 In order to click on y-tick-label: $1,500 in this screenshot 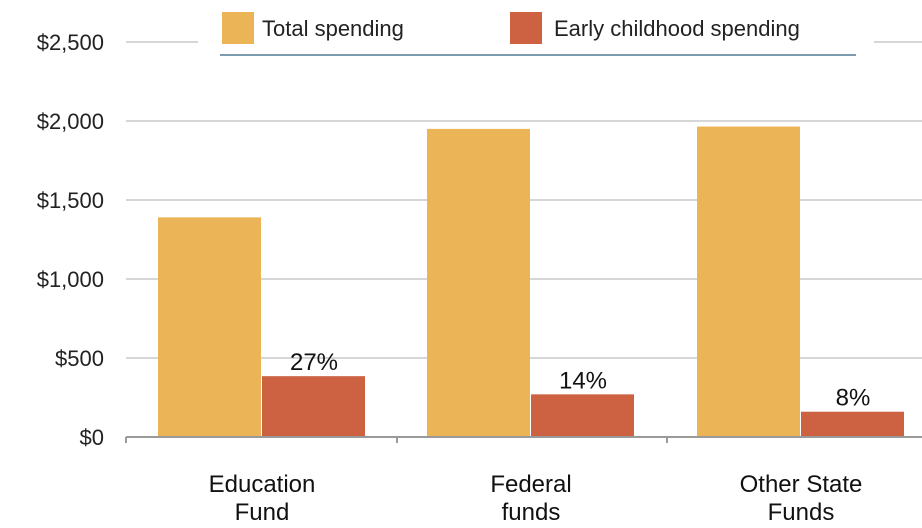, I will do `click(70, 200)`.